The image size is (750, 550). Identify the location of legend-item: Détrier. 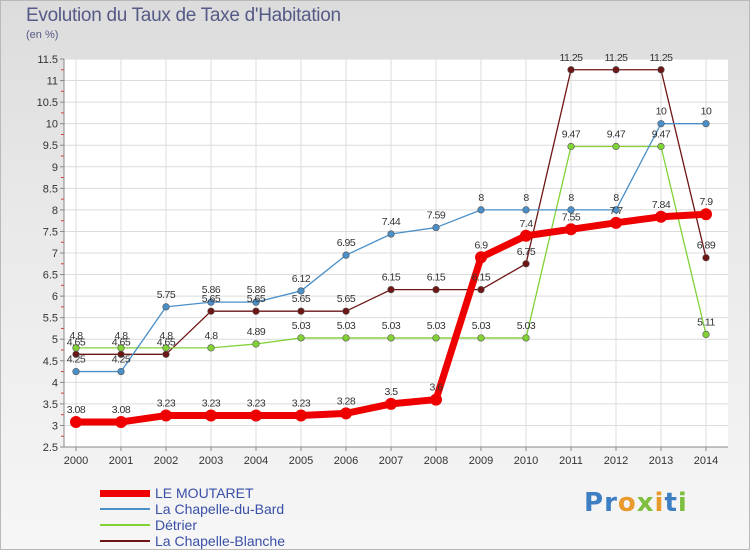
(230, 525).